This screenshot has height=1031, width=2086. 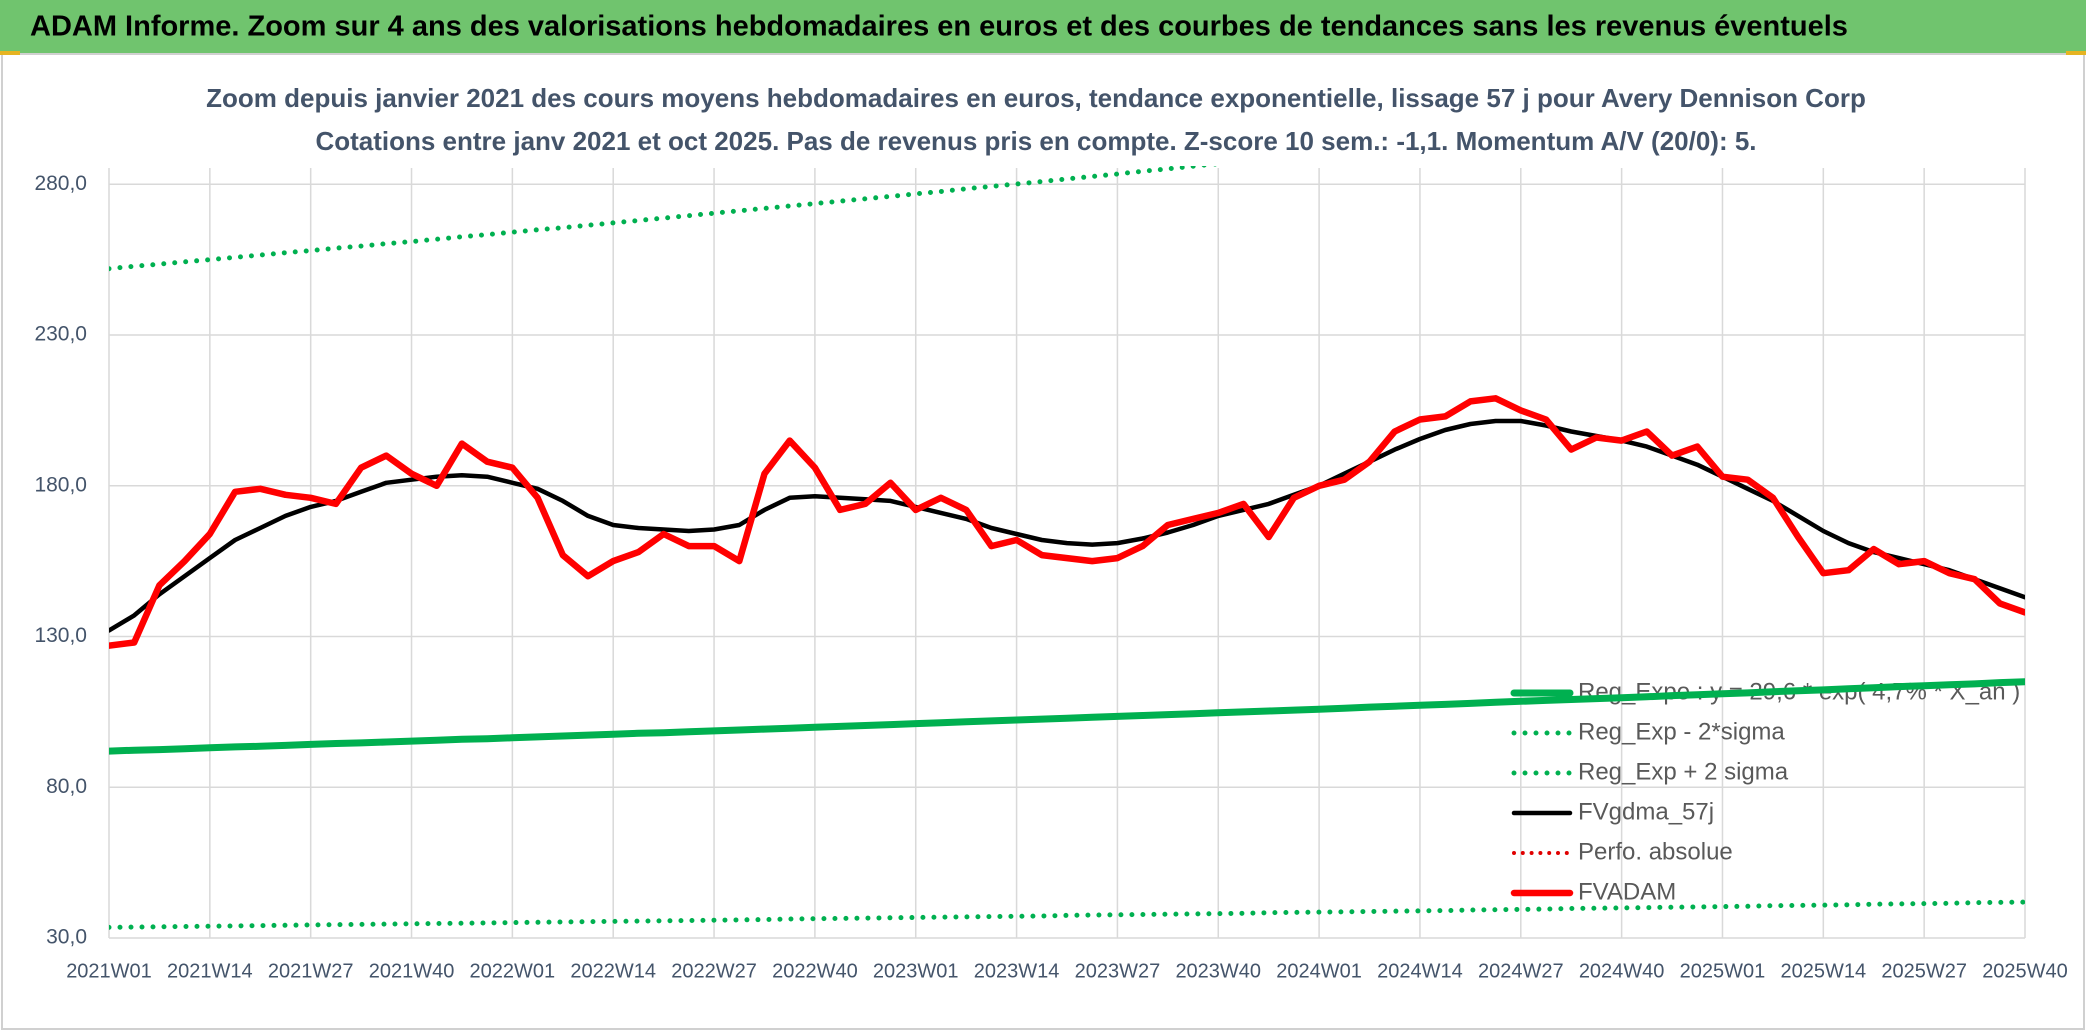 I want to click on x-tick-label: 2025W40, so click(x=2025, y=971).